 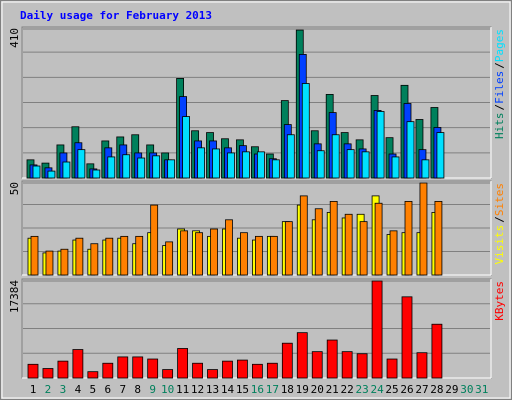 I want to click on x-tick-label: 11, so click(x=182, y=389).